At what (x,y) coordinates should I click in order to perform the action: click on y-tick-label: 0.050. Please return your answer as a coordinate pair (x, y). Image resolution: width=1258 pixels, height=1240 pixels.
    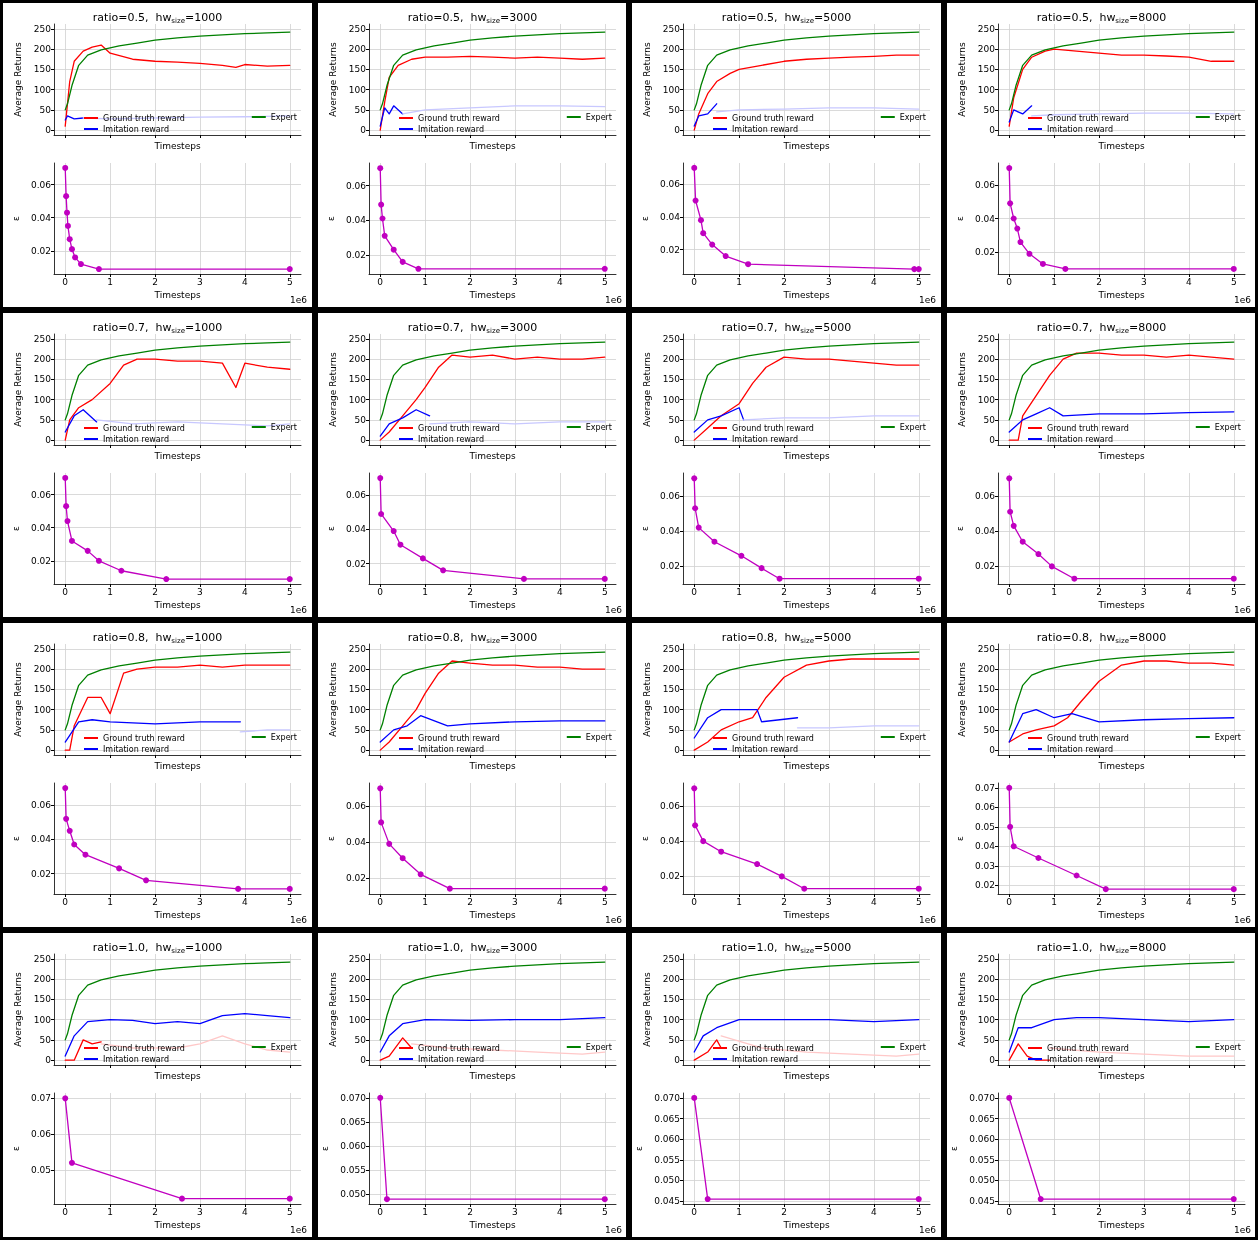
    Looking at the image, I should click on (352, 1194).